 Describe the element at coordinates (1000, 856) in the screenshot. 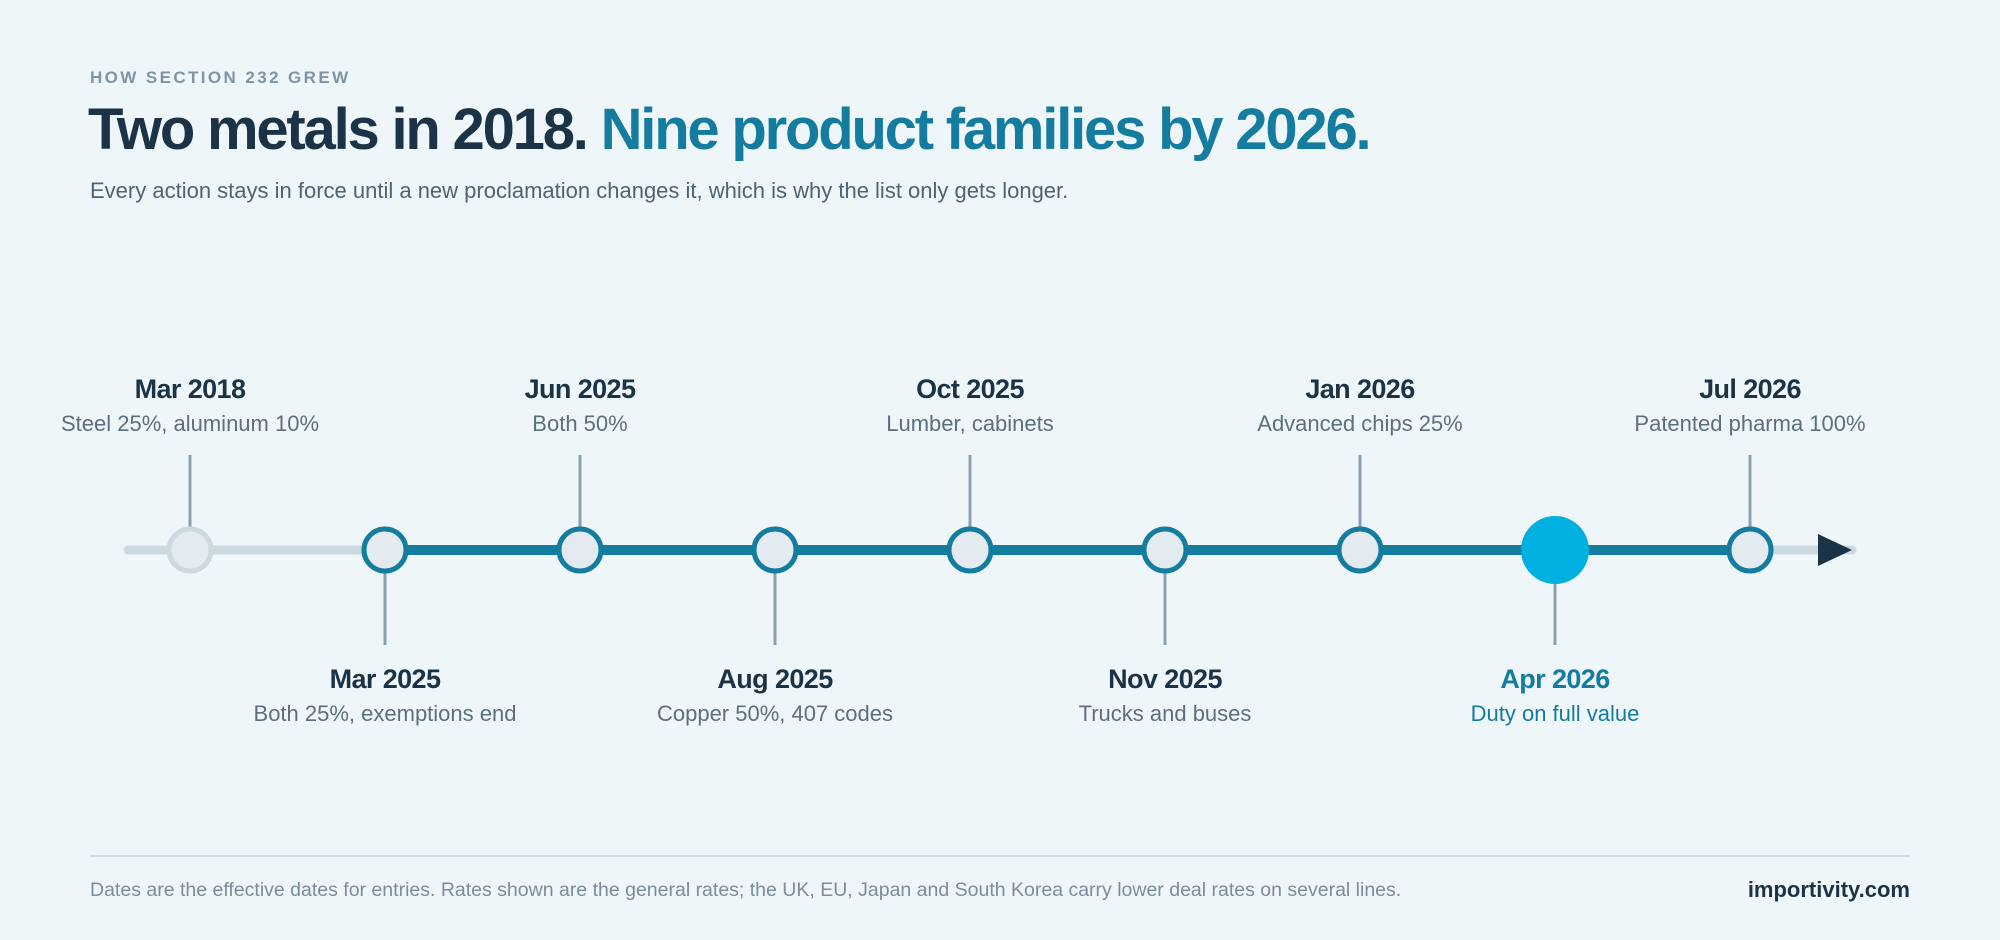

I see `divider` at that location.